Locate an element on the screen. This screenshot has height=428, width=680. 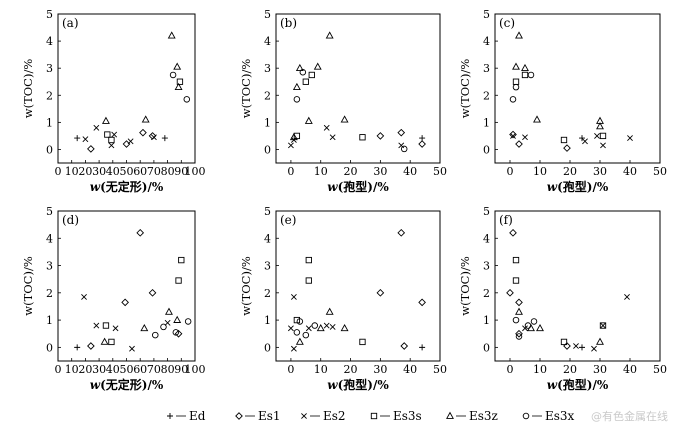
plot-frame is located at coordinates (126, 286).